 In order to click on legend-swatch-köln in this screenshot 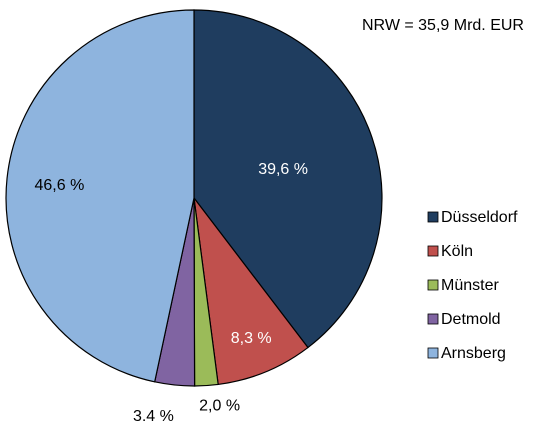, I will do `click(433, 251)`.